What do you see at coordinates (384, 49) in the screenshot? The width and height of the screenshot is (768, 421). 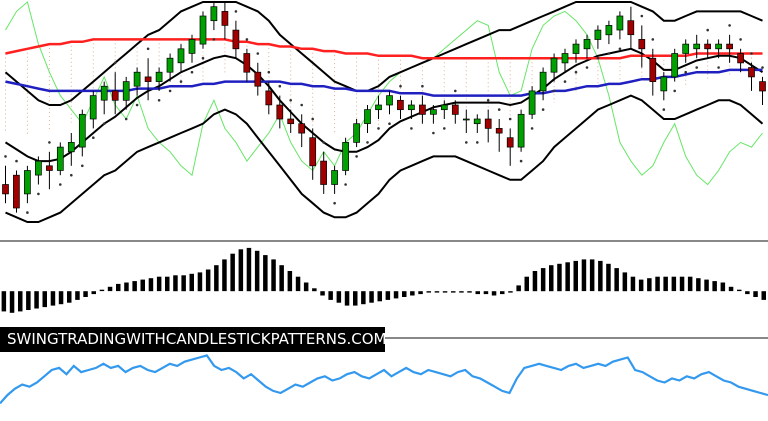 I see `fast-ma-line` at bounding box center [384, 49].